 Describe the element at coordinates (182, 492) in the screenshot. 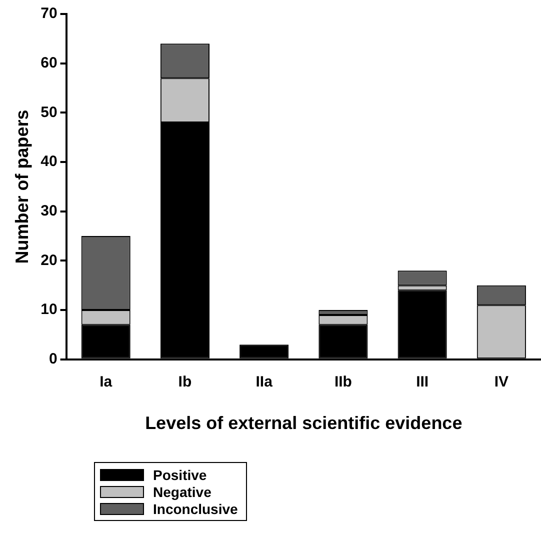

I see `legend-label: Negative` at that location.